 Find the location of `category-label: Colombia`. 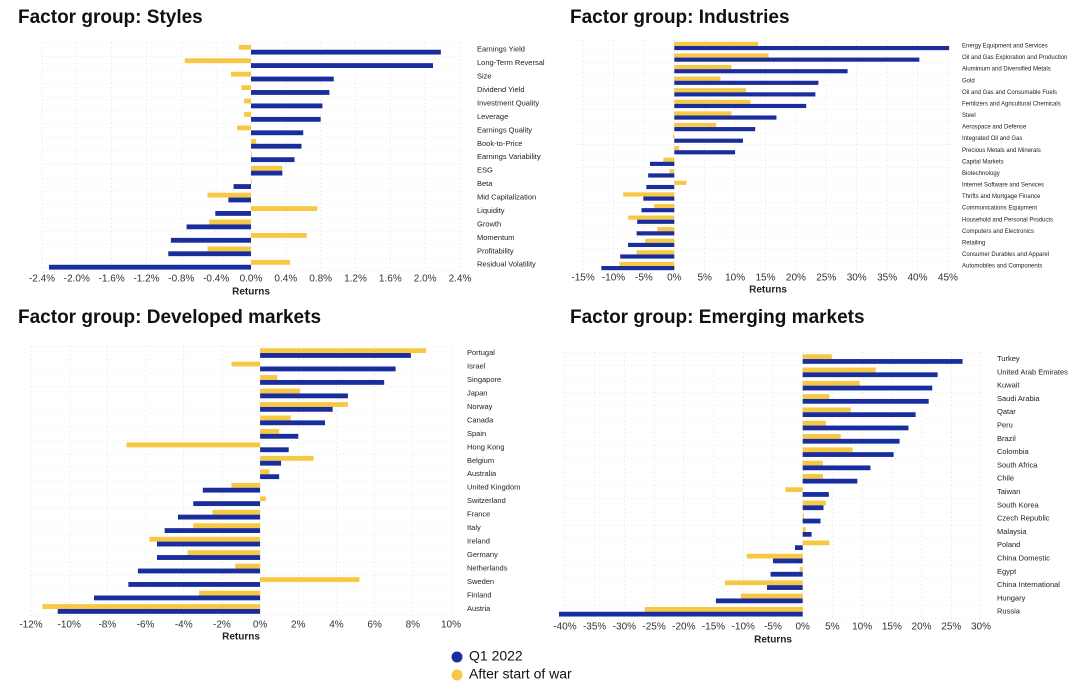

category-label: Colombia is located at coordinates (1013, 451).